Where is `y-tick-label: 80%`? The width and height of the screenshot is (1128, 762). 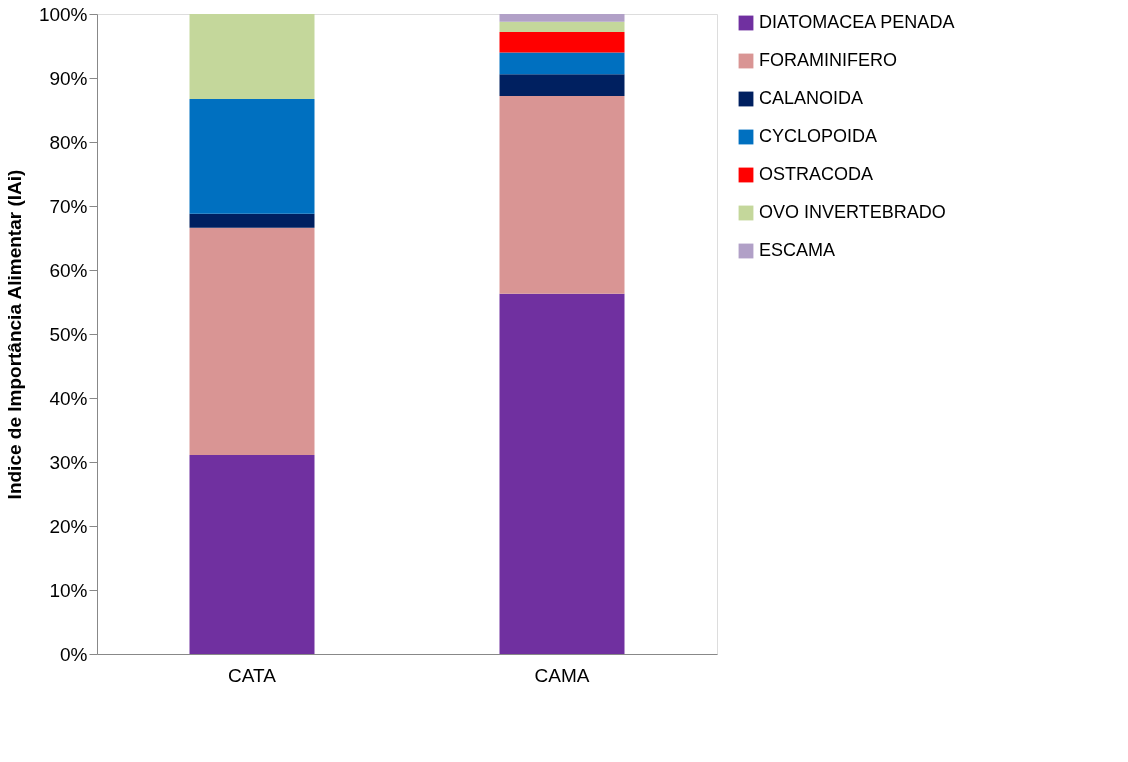 y-tick-label: 80% is located at coordinates (68, 142).